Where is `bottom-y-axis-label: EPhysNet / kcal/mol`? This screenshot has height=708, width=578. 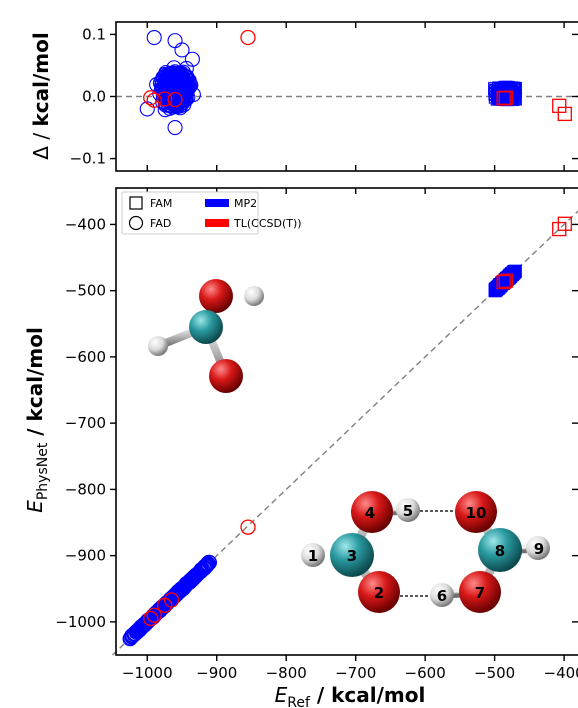 bottom-y-axis-label: EPhysNet / kcal/mol is located at coordinates (37, 420).